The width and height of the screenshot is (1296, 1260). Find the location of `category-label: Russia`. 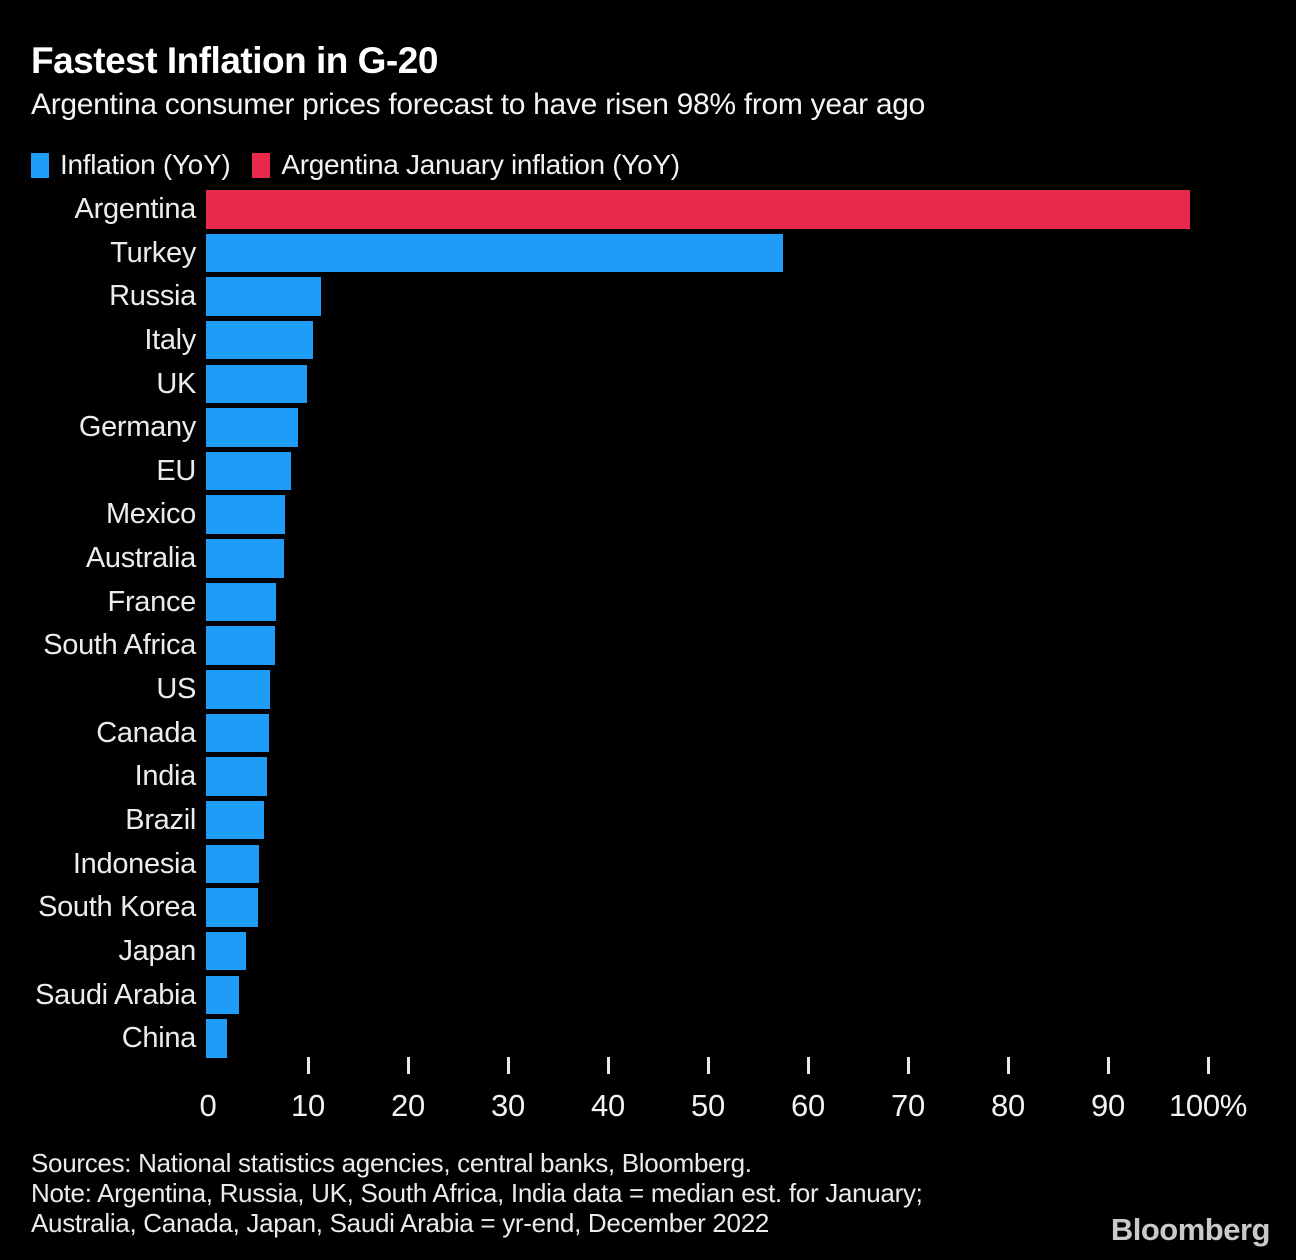

category-label: Russia is located at coordinates (152, 296).